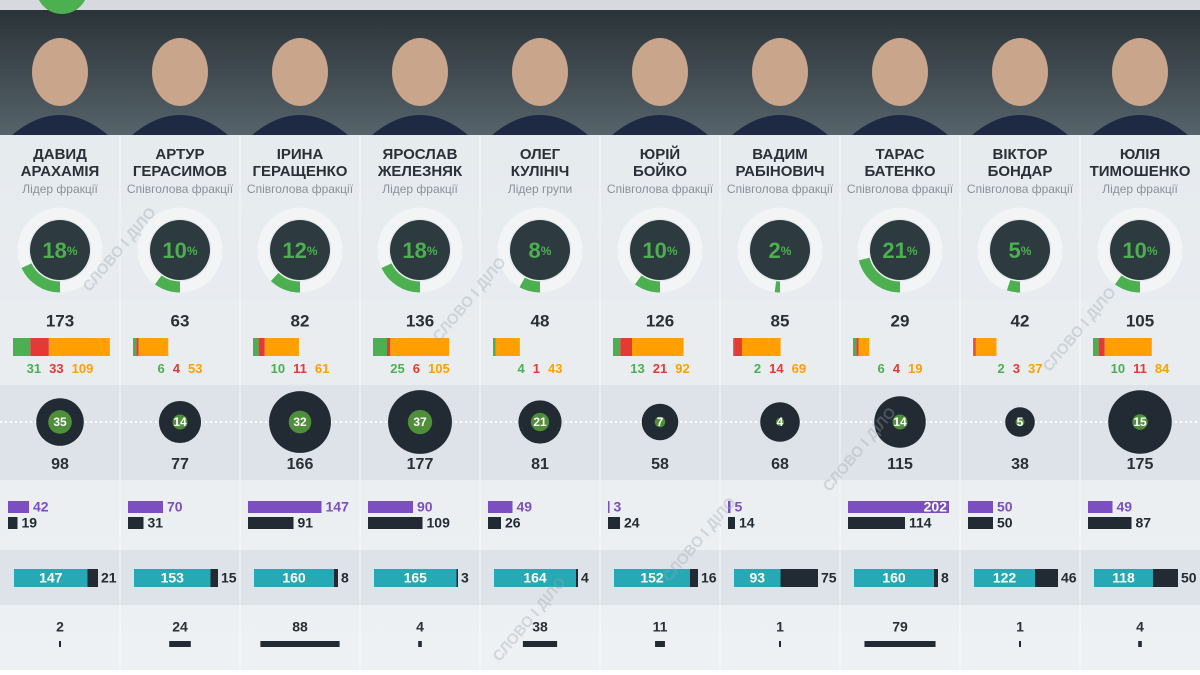 The width and height of the screenshot is (1200, 675). Describe the element at coordinates (1140, 422) in the screenshot. I see `circle-inner-label: 15` at that location.